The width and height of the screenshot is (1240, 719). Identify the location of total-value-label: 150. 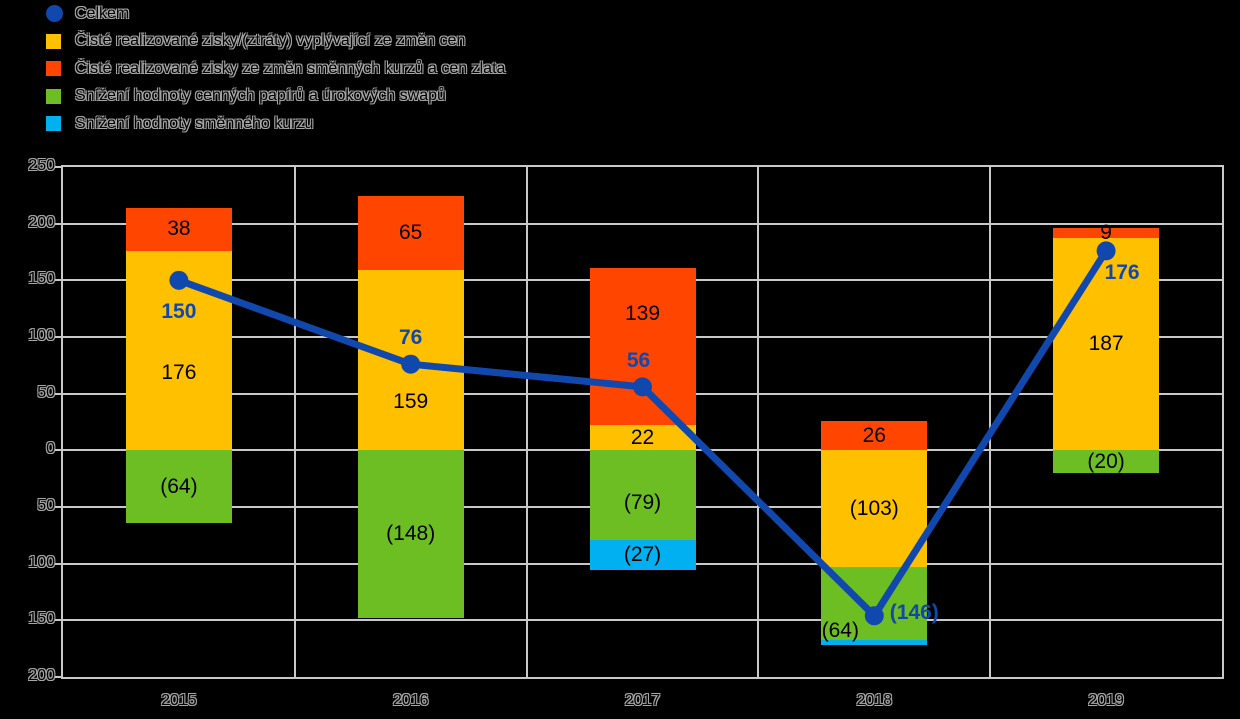
(179, 312).